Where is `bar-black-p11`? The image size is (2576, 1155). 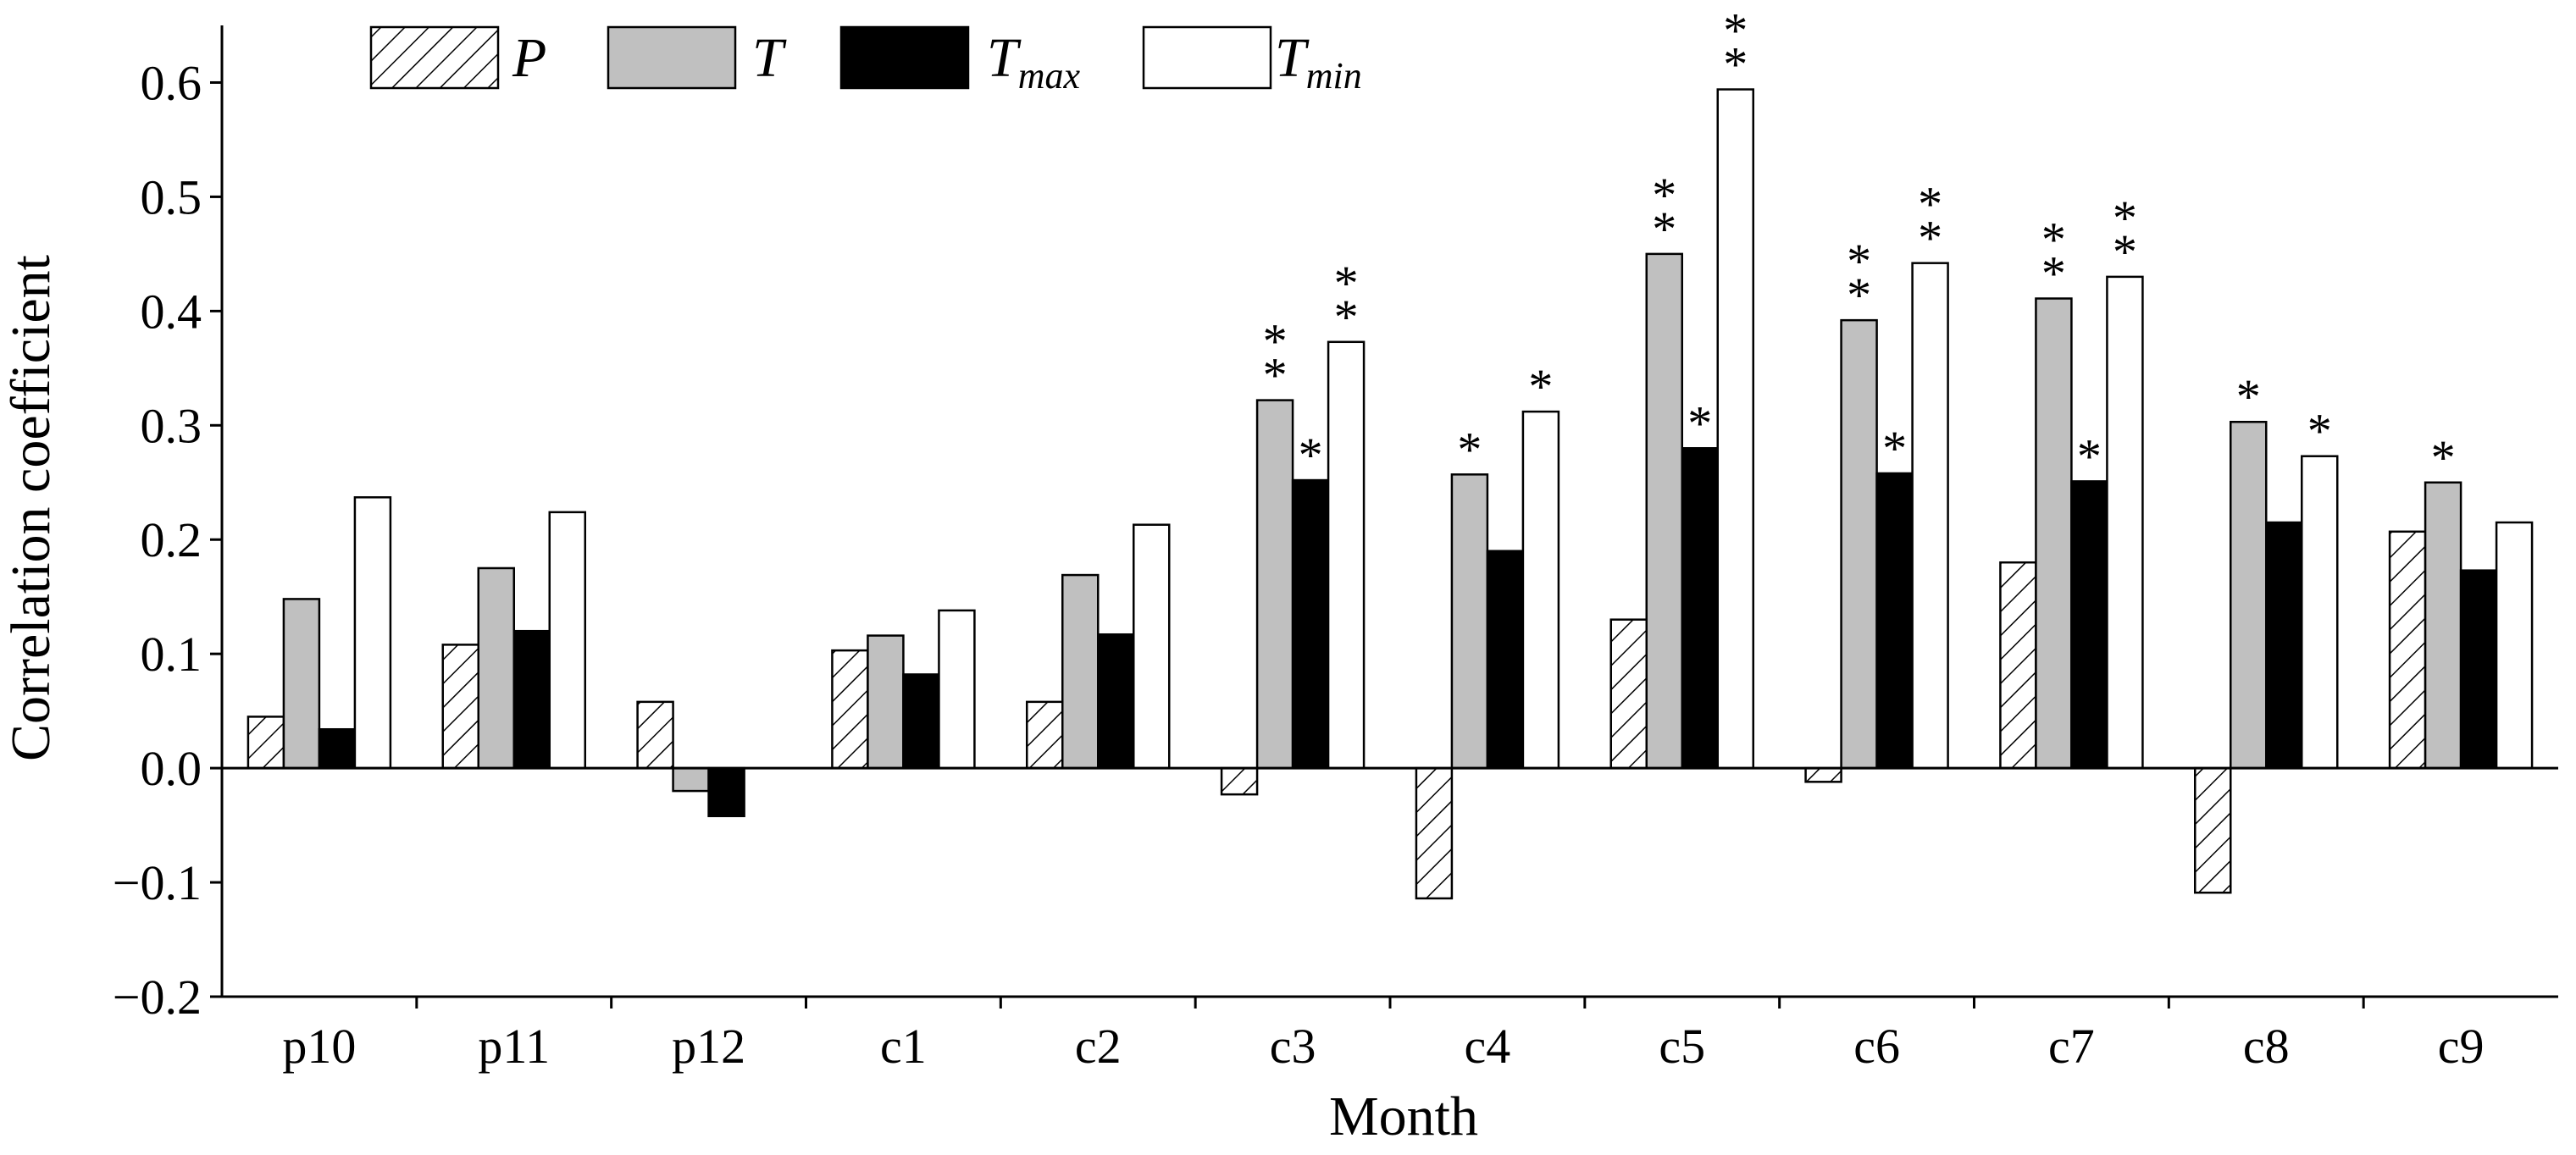 bar-black-p11 is located at coordinates (531, 699).